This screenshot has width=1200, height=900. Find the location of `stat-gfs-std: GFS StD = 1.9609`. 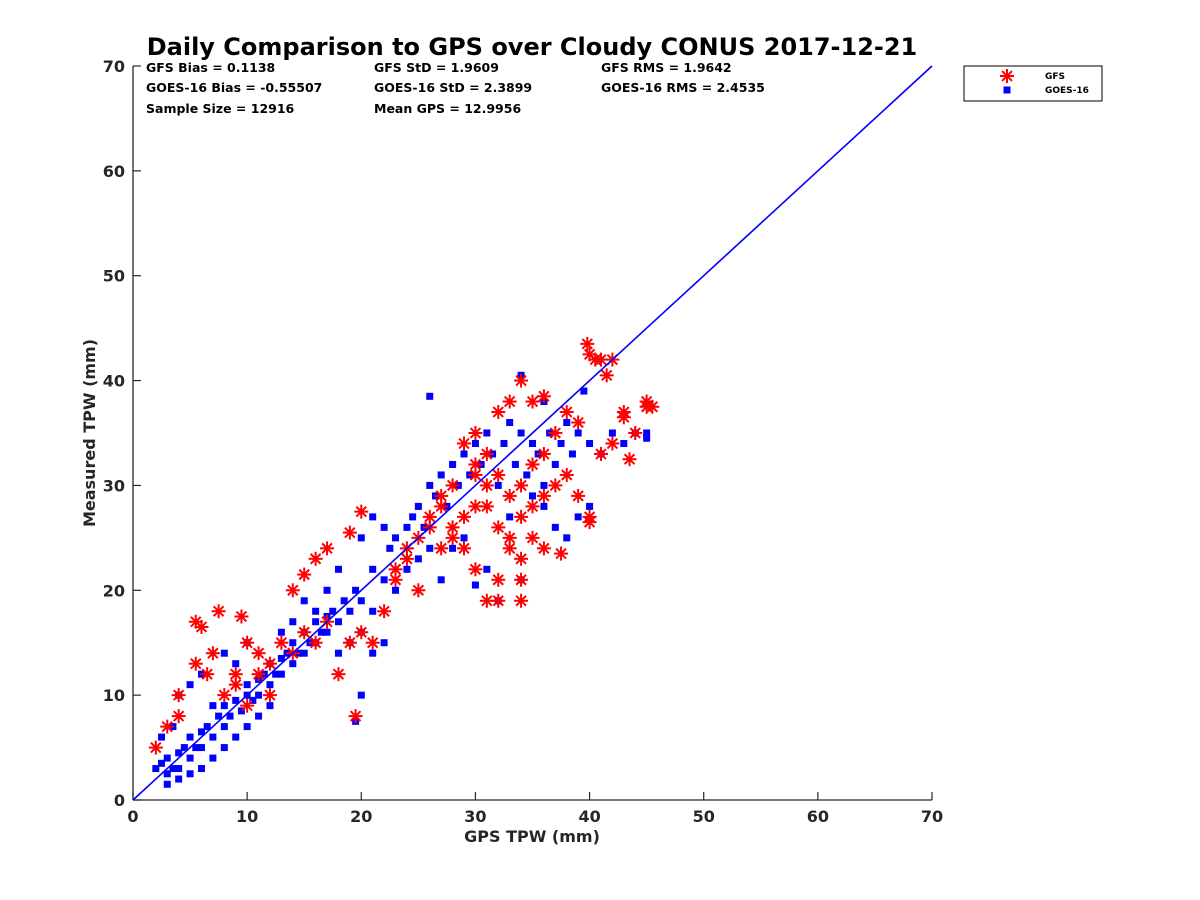

stat-gfs-std: GFS StD = 1.9609 is located at coordinates (436, 67).